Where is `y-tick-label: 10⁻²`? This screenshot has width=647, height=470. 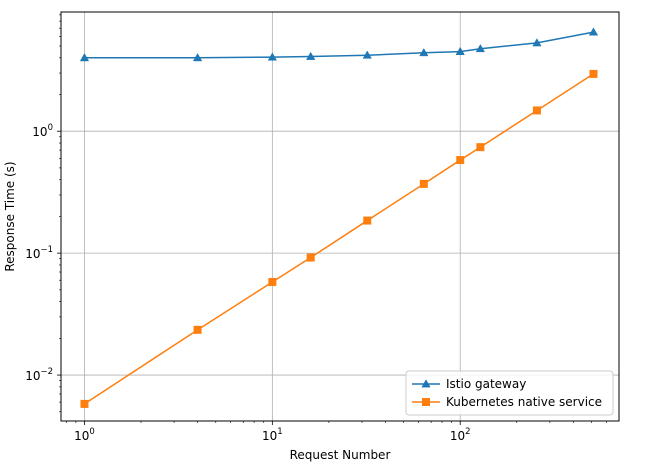
y-tick-label: 10⁻² is located at coordinates (39, 375).